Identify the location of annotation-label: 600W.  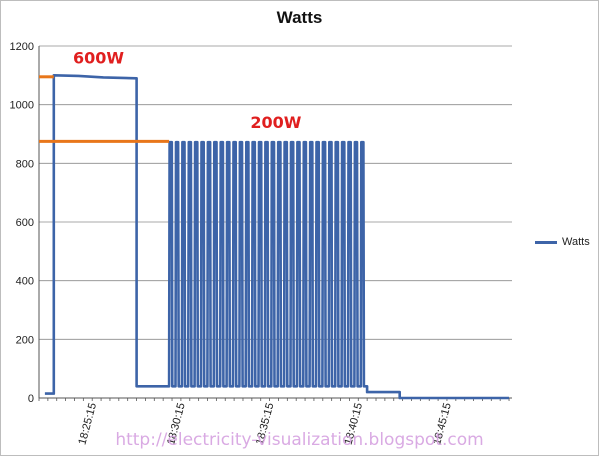
(98, 58).